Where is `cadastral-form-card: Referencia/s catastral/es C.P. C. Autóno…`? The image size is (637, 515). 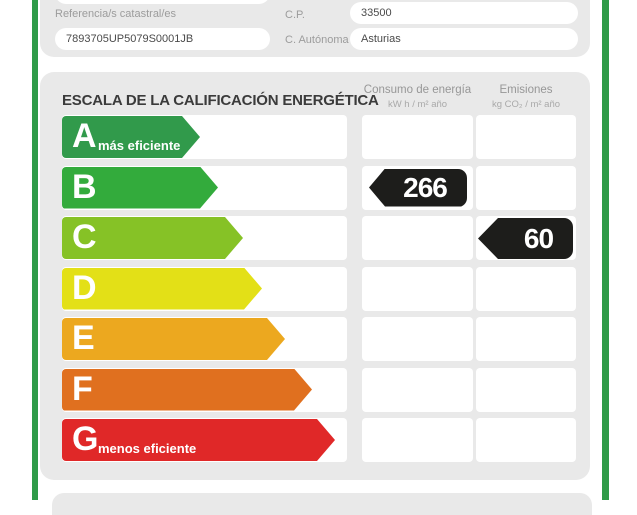
cadastral-form-card: Referencia/s catastral/es C.P. C. Autóno… is located at coordinates (315, 28).